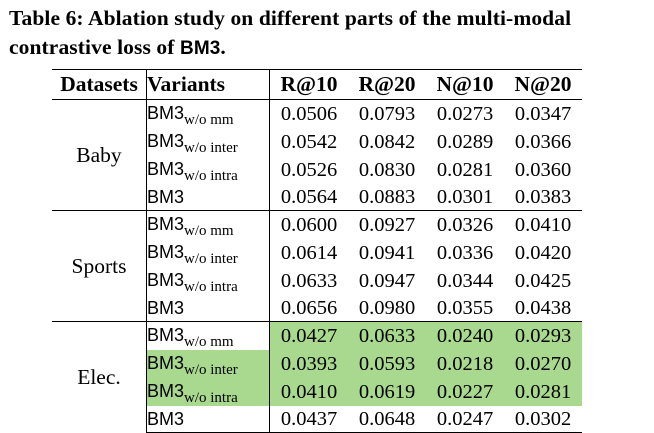  Describe the element at coordinates (387, 113) in the screenshot. I see `metric-value-cell: 0.0793` at that location.